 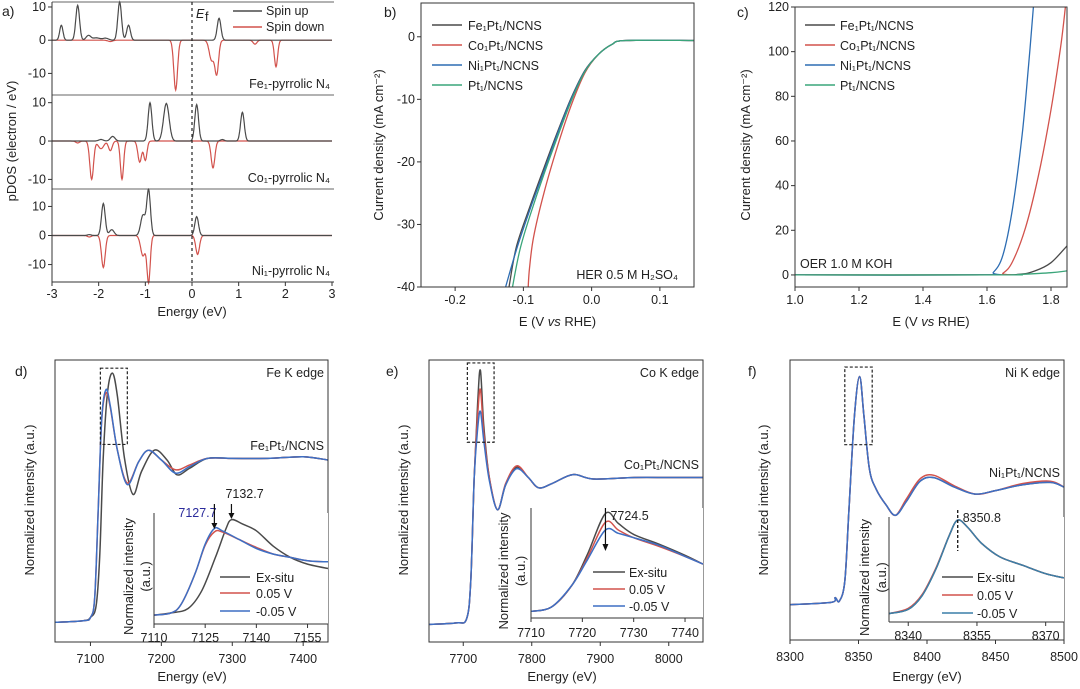 I want to click on inset-x-tick-label: 8340, so click(x=908, y=636).